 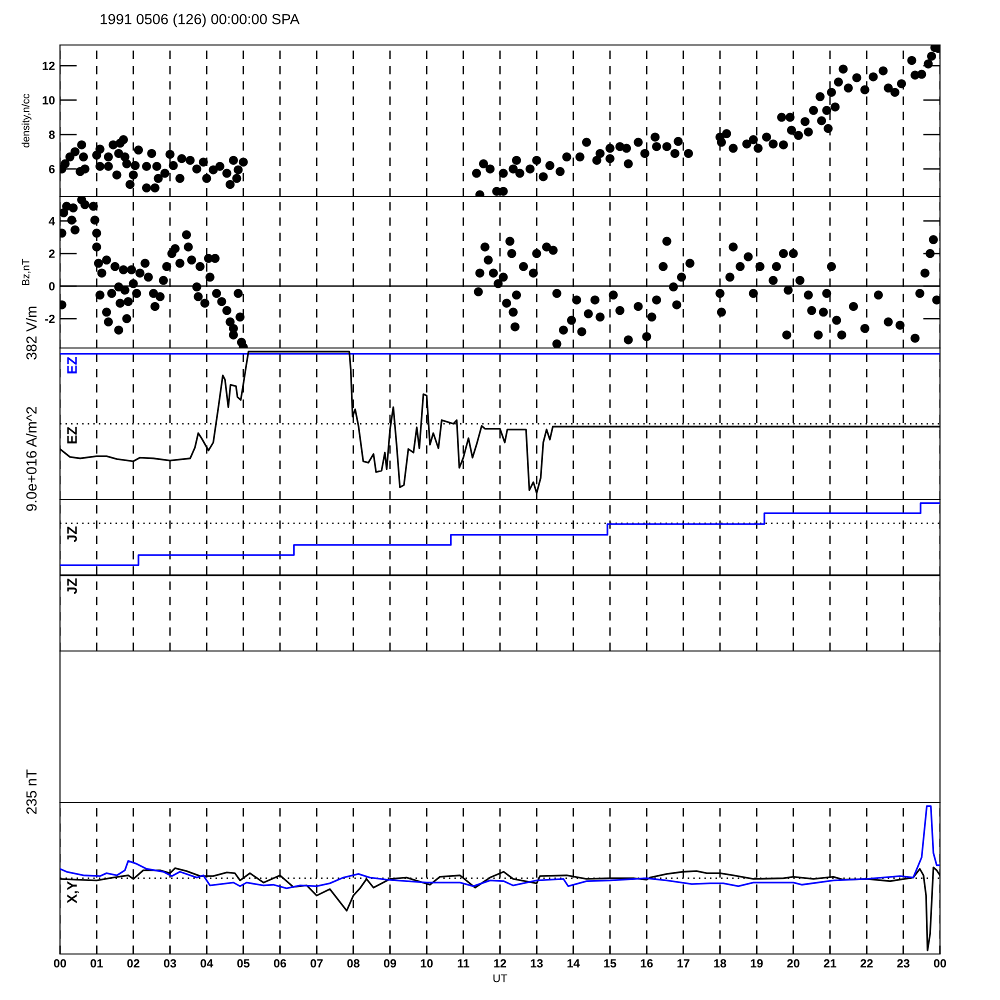 What do you see at coordinates (26, 271) in the screenshot?
I see `y-axis-title: Bz,nT` at bounding box center [26, 271].